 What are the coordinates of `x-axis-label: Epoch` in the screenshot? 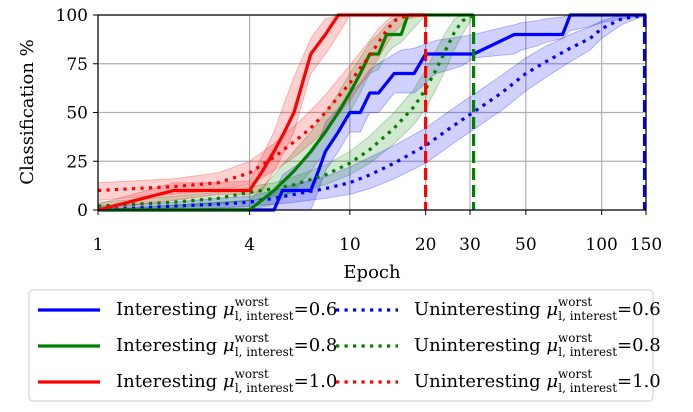 It's located at (372, 272).